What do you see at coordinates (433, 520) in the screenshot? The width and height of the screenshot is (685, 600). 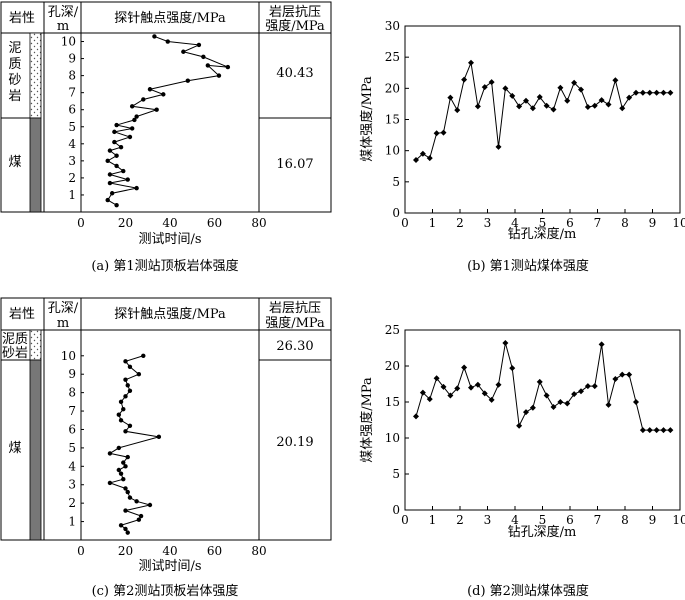 I see `panel-d-x-tick-label: 1` at bounding box center [433, 520].